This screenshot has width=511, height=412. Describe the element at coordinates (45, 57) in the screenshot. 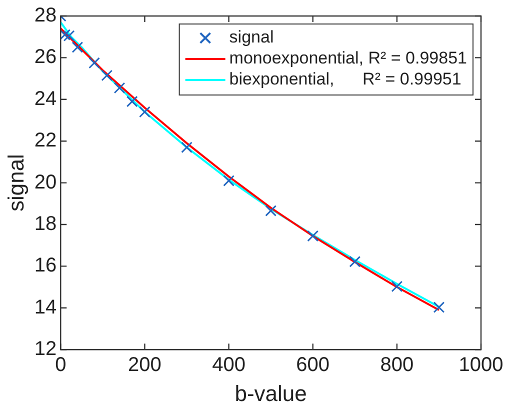

I see `y-tick-label: 26` at that location.